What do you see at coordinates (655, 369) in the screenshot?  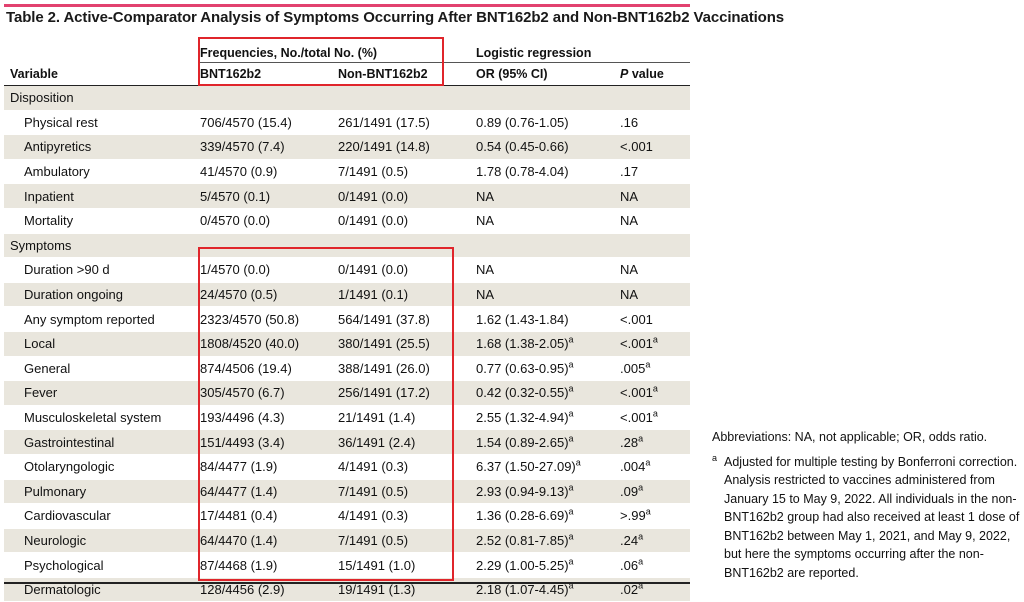 I see `cell-p-value: .005a` at bounding box center [655, 369].